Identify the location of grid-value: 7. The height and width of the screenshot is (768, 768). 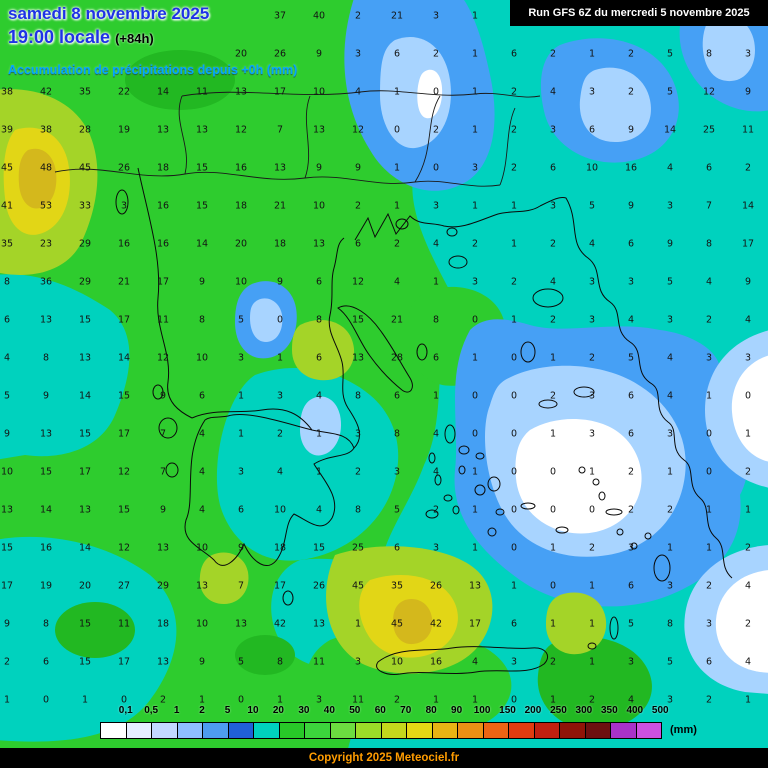
(709, 206).